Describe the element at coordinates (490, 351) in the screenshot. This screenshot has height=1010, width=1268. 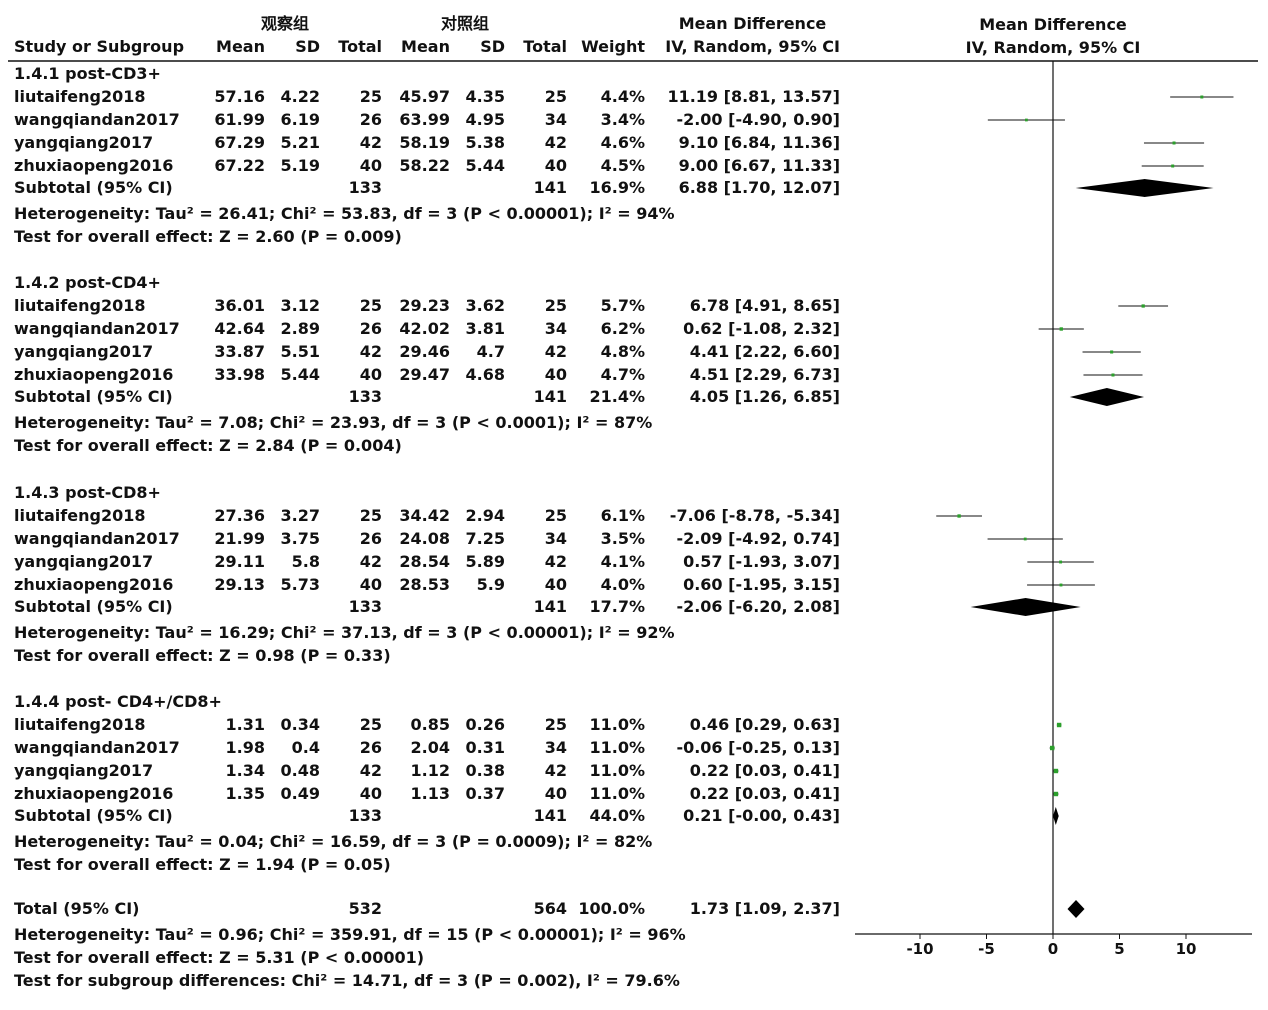
I see `study-sd-ctrl: 4.7` at that location.